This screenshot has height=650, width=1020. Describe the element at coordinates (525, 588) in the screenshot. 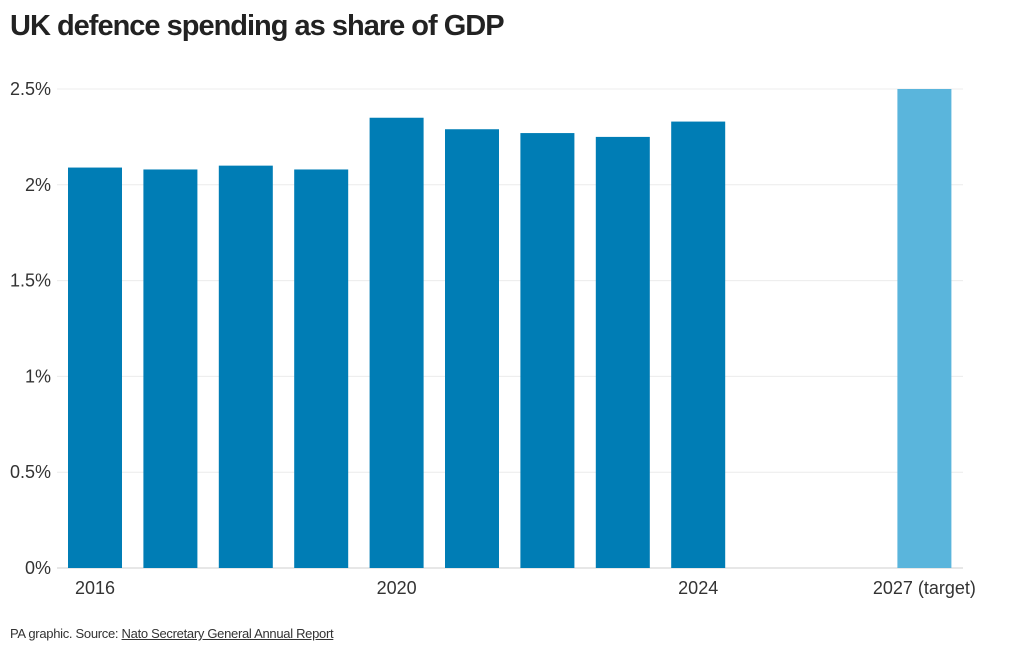

I see `x-axis-labels: 2016 2020 2024 2027 (target)` at that location.